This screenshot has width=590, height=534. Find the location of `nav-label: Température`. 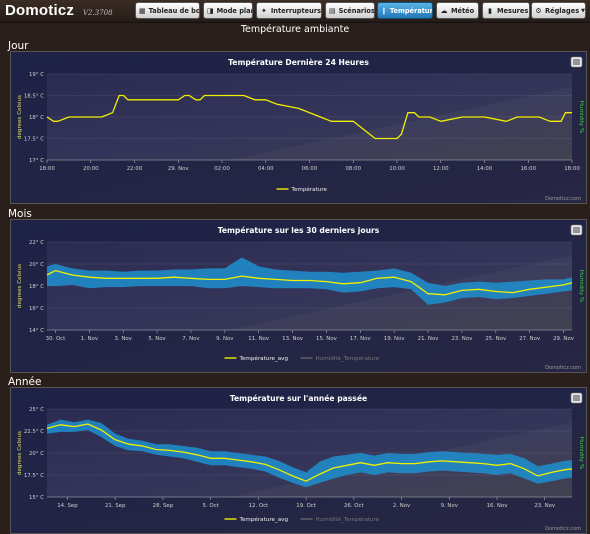

nav-label: Température is located at coordinates (411, 10).